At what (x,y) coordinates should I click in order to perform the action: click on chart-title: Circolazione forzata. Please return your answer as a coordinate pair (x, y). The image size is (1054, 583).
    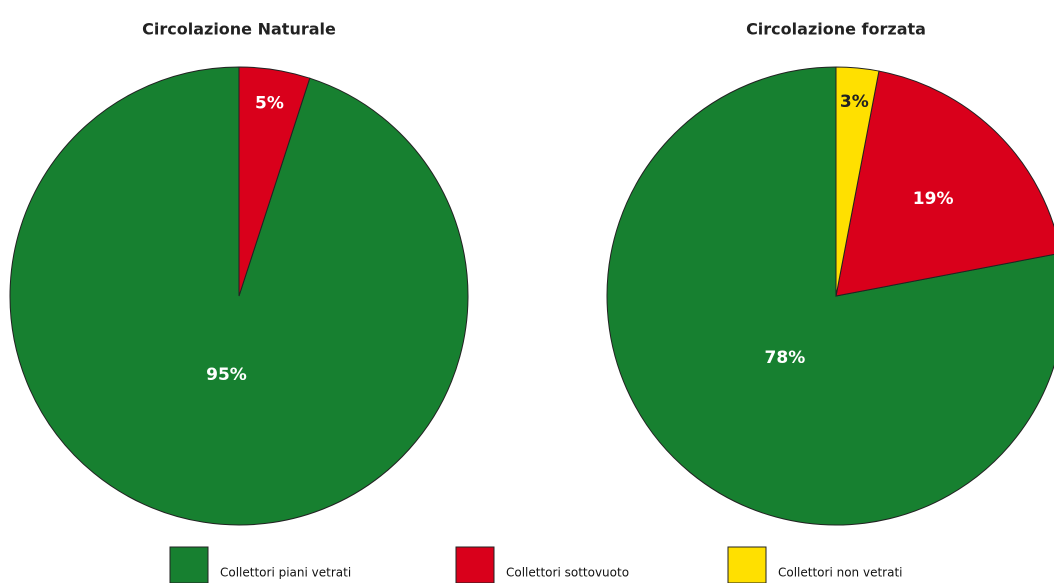
    Looking at the image, I should click on (836, 29).